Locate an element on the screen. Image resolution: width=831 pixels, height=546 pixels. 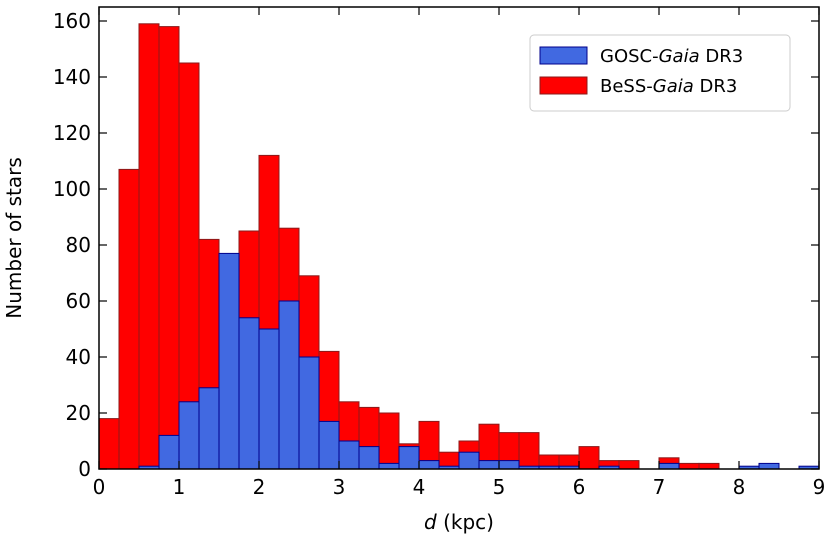
x-tick-label: 5 is located at coordinates (499, 487).